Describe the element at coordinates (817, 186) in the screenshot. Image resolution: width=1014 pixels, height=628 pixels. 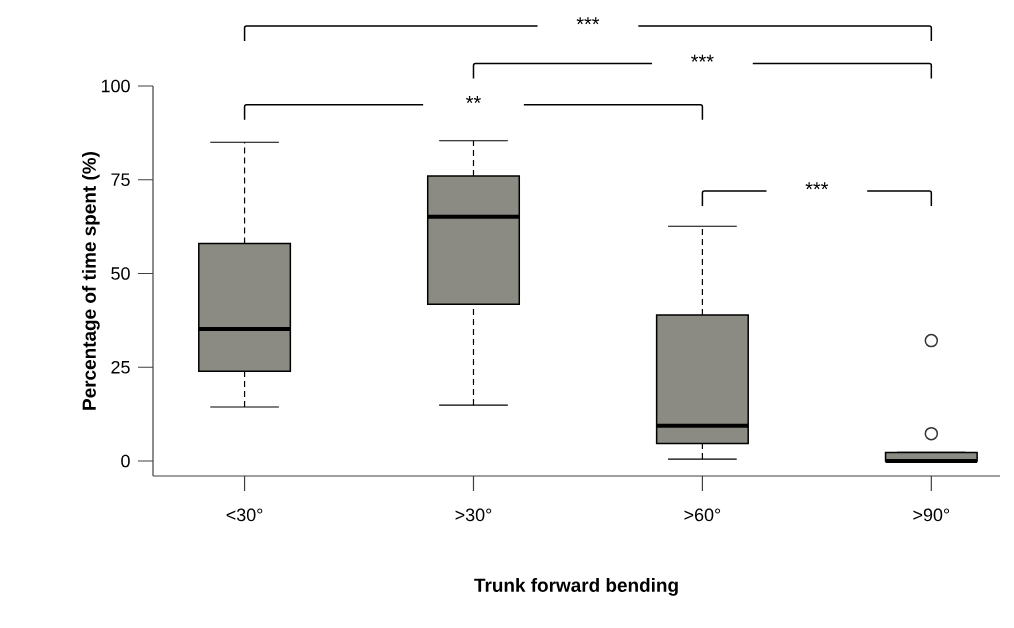
I see `annotation: ***` at that location.